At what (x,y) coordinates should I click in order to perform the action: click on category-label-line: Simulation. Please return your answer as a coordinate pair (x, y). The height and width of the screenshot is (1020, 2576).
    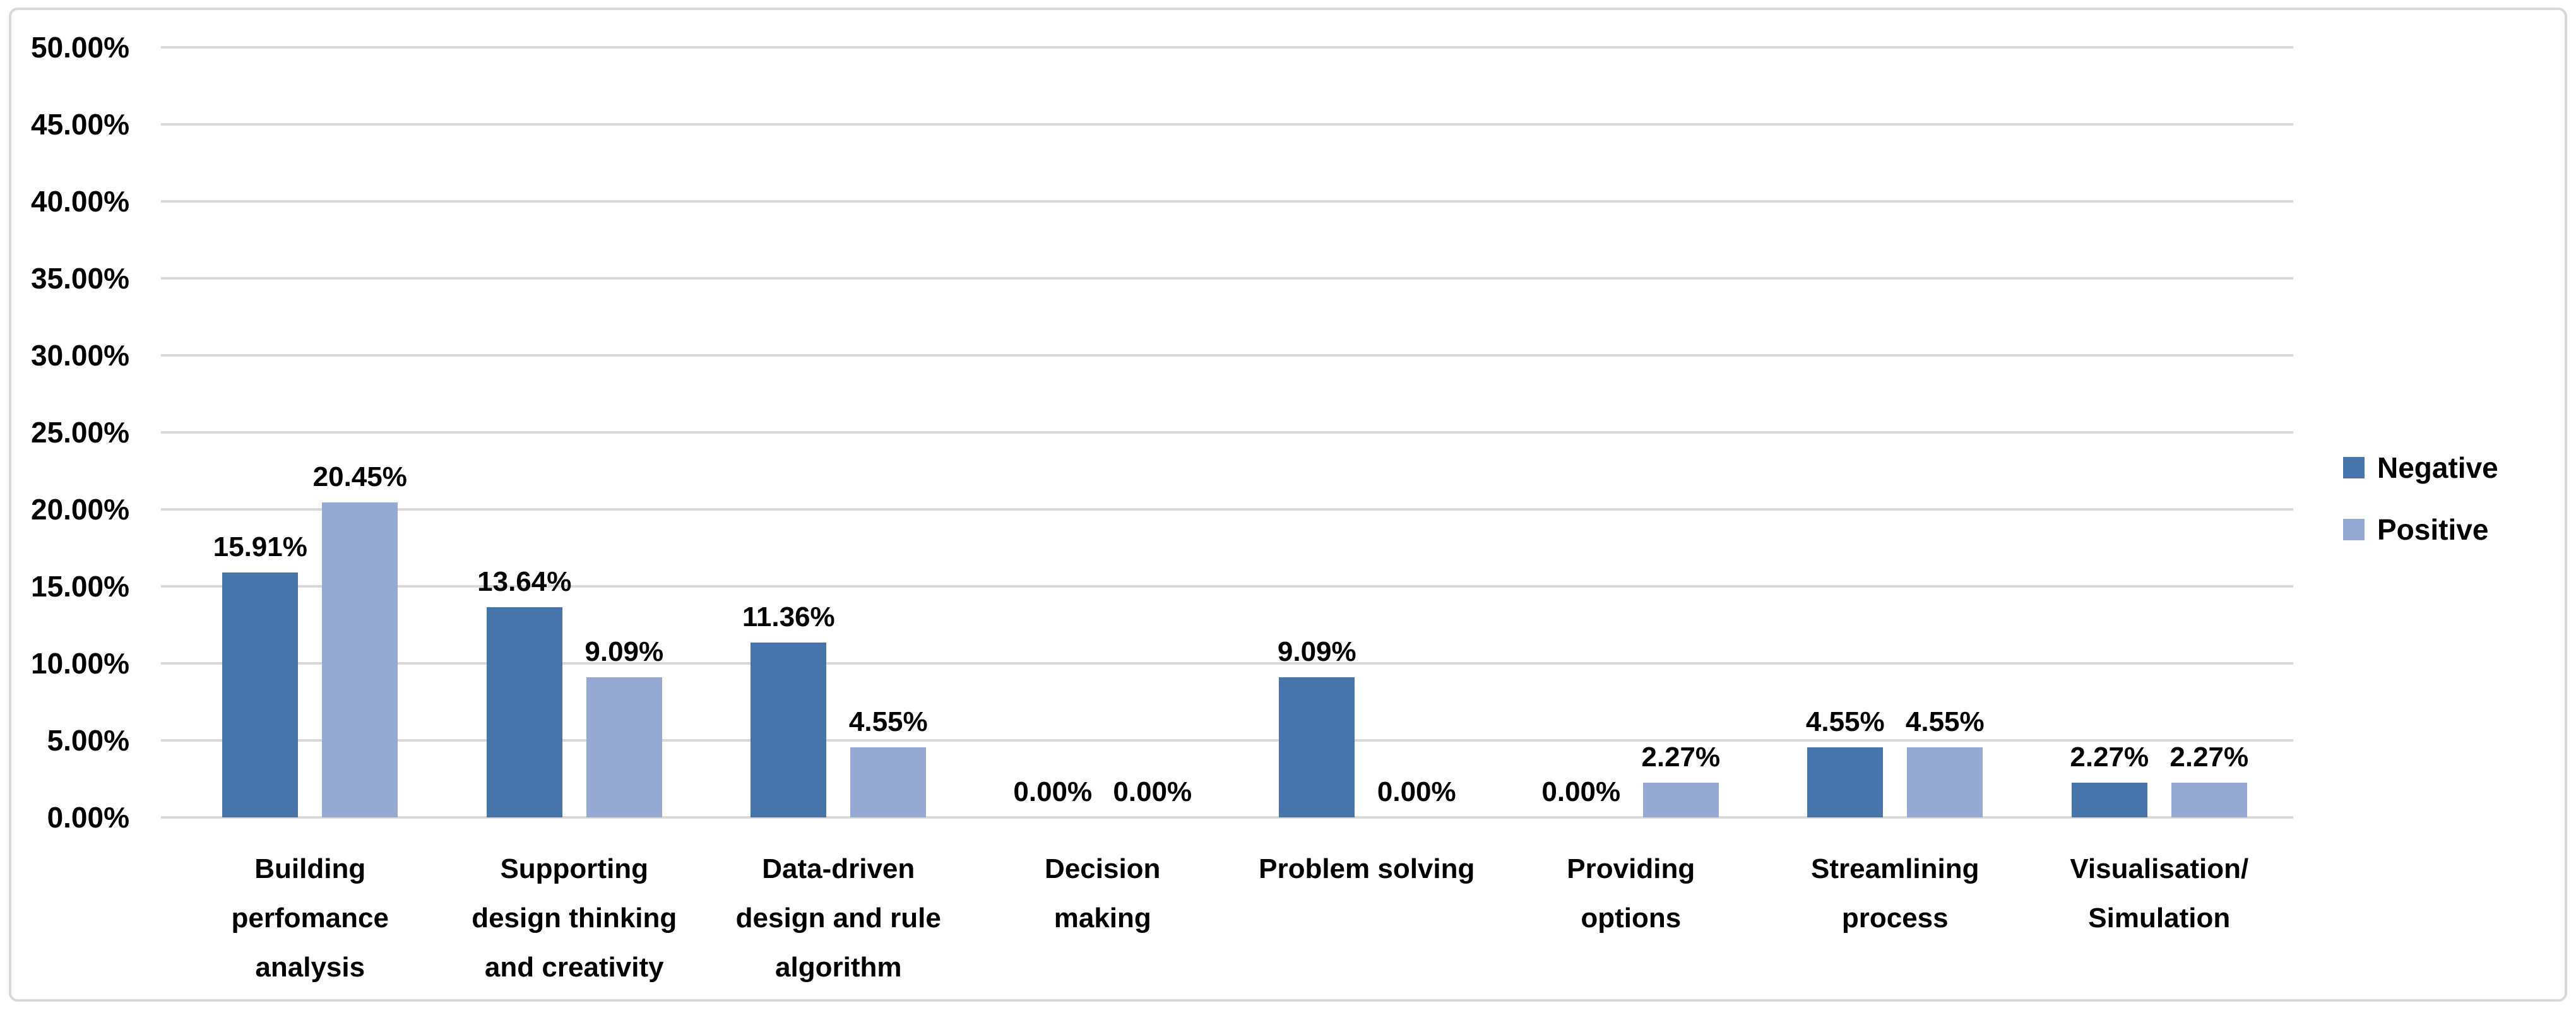
    Looking at the image, I should click on (2160, 918).